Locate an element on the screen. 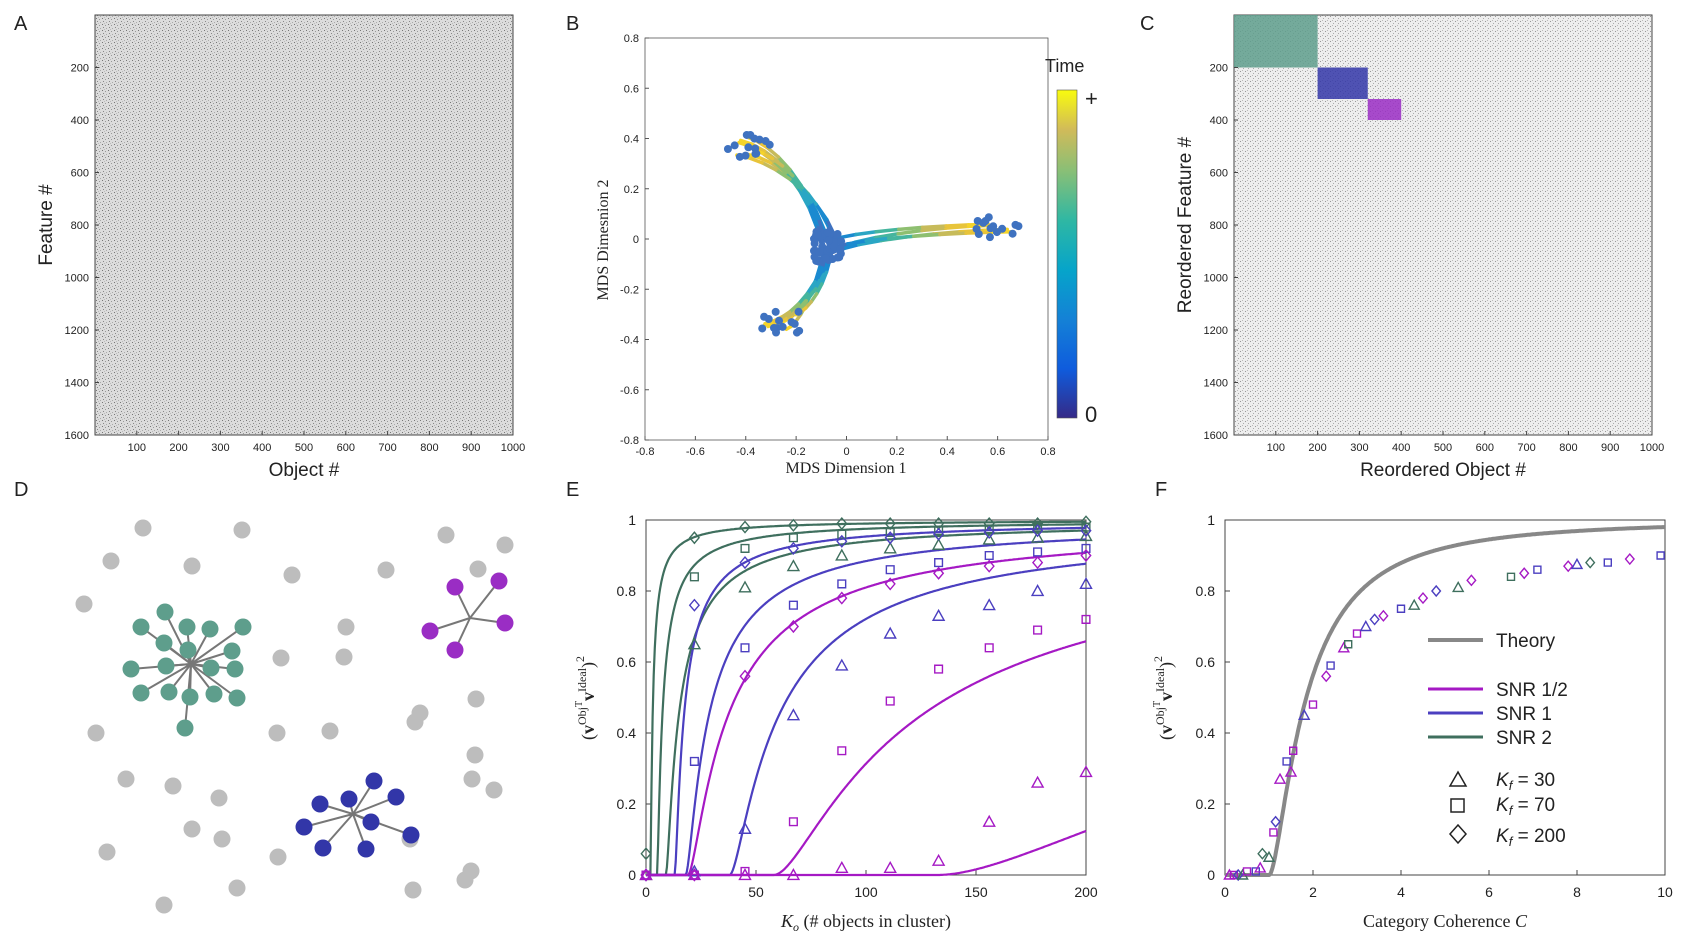 Image resolution: width=1695 pixels, height=945 pixels. panel-f-y-tick-label: 0.8 is located at coordinates (1206, 591).